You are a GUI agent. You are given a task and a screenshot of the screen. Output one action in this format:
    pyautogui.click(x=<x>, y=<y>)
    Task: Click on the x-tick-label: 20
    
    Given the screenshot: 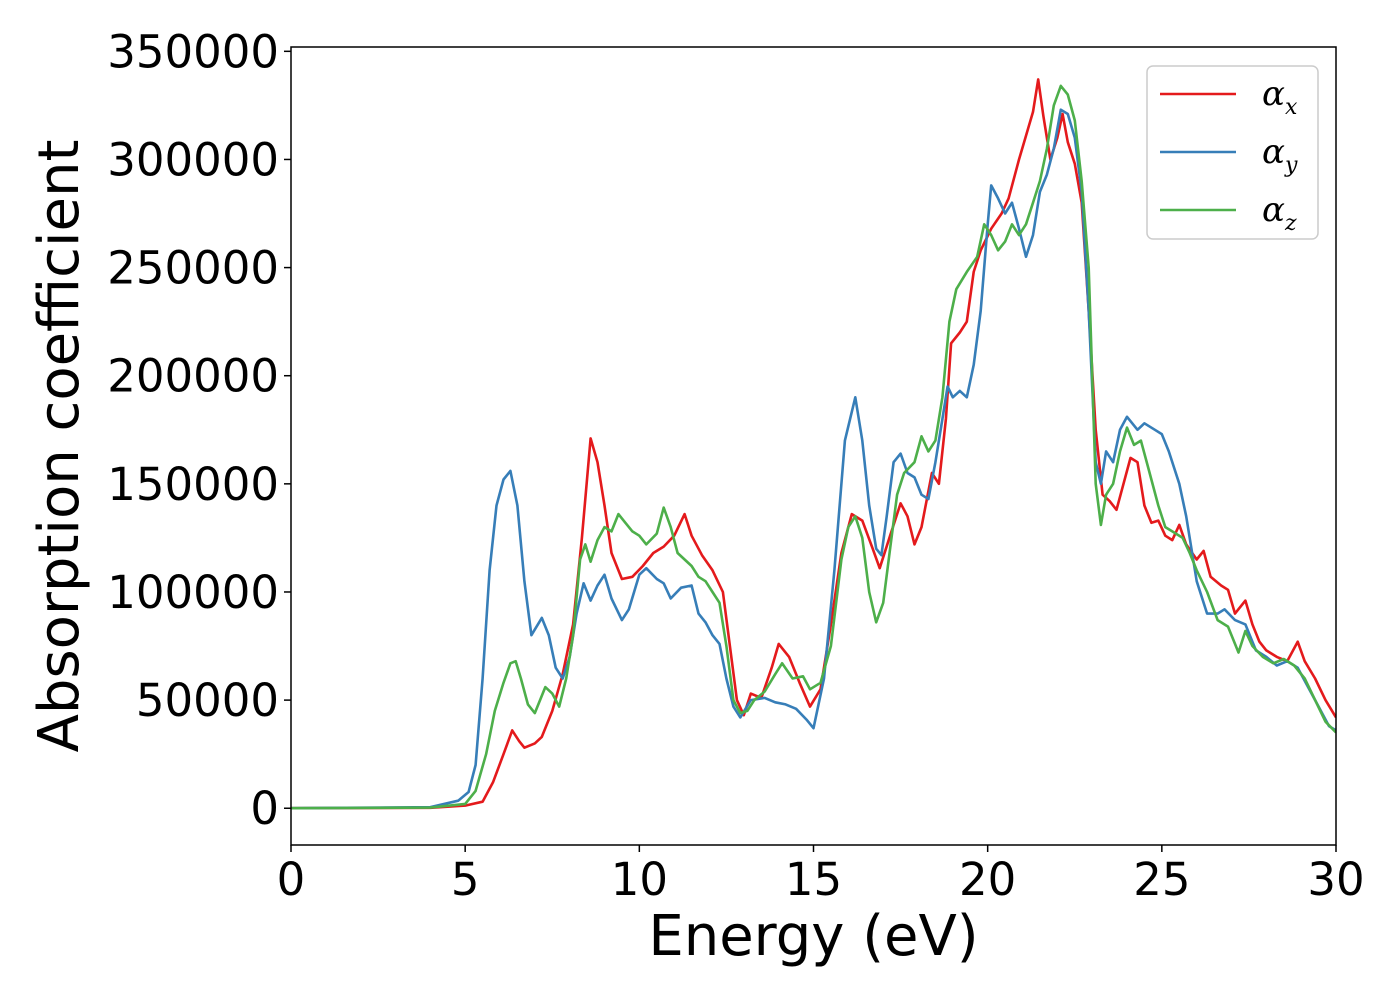 What is the action you would take?
    pyautogui.click(x=987, y=879)
    